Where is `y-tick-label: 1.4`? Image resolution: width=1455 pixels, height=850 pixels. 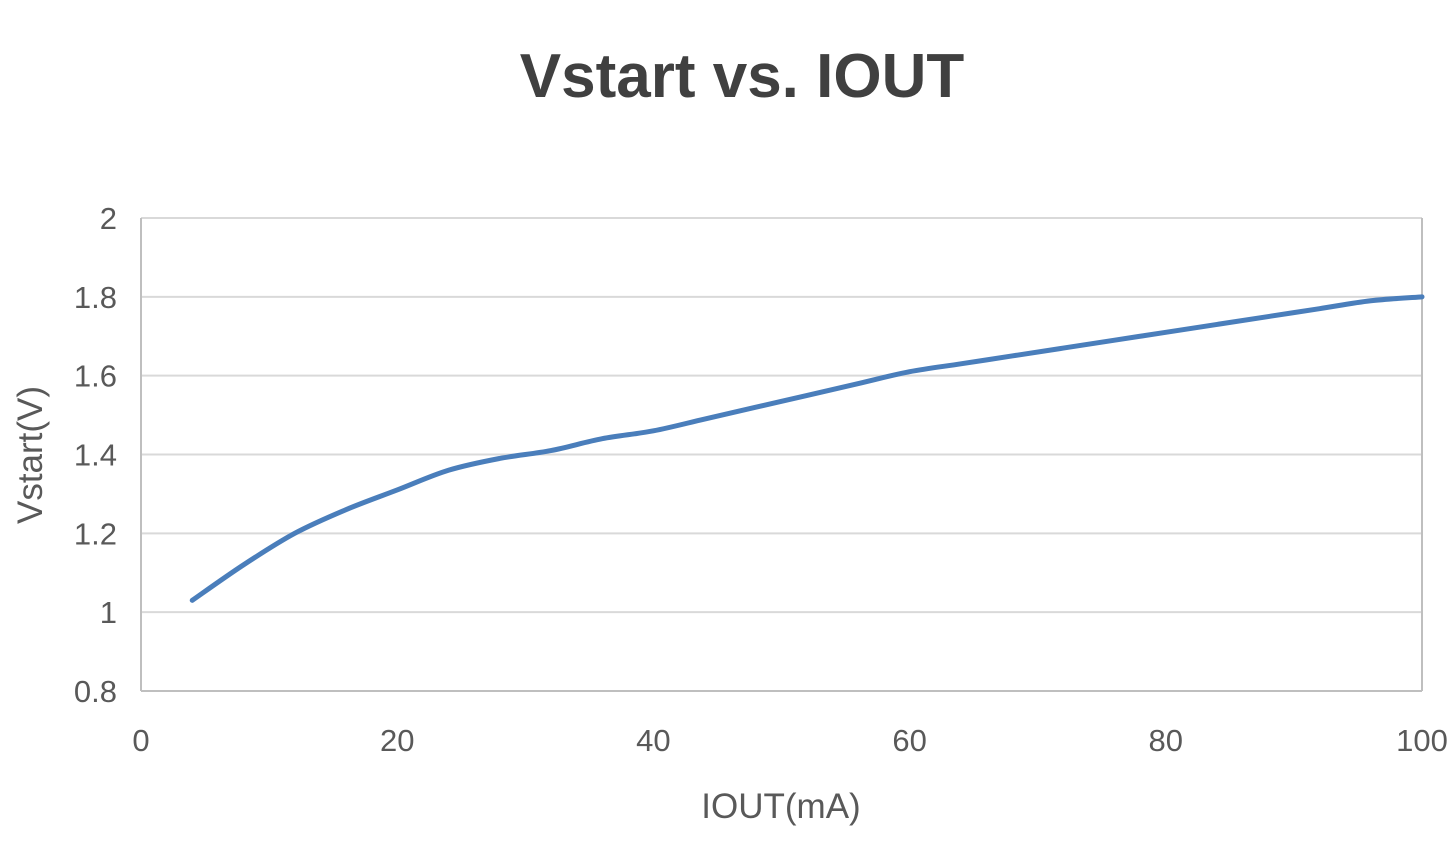 y-tick-label: 1.4 is located at coordinates (95, 455).